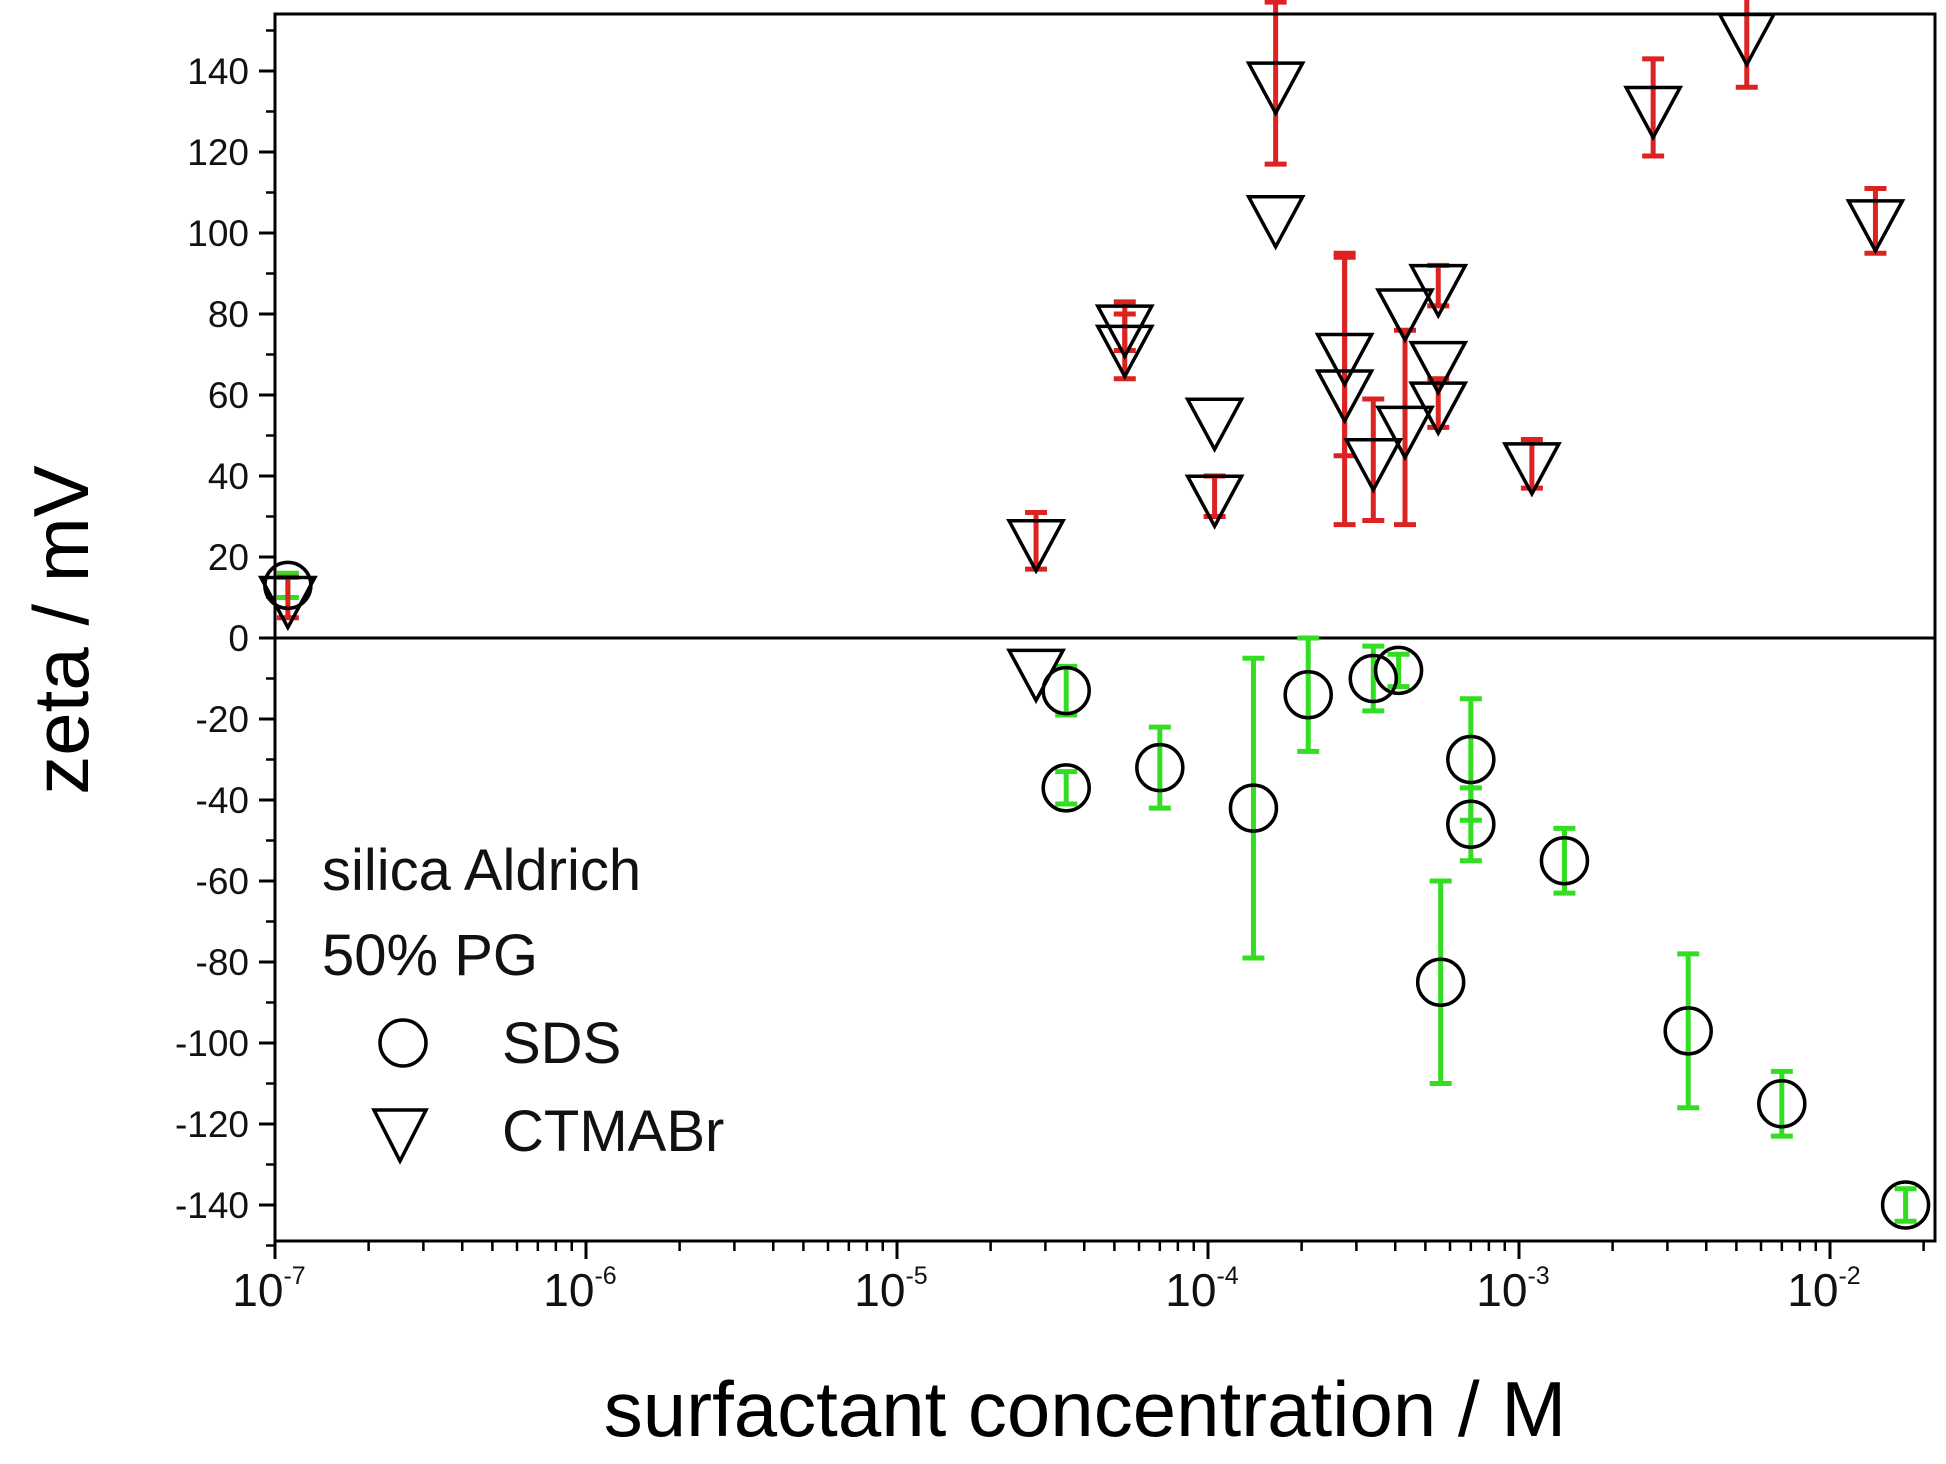  Describe the element at coordinates (561, 1043) in the screenshot. I see `legend-label-sds: SDS` at that location.